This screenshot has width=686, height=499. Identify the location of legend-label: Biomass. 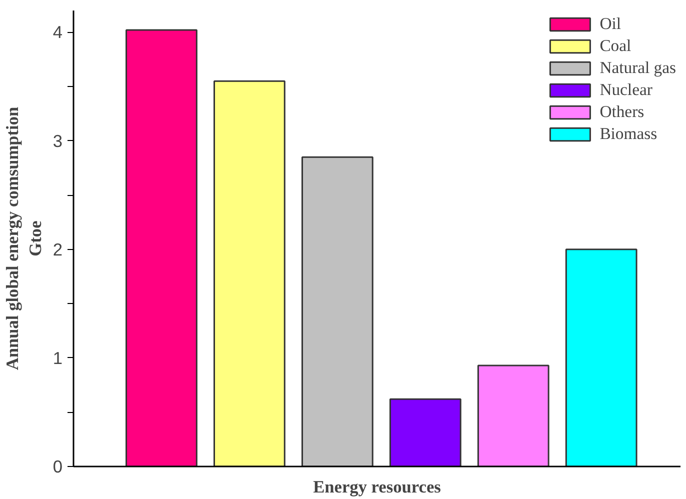
(629, 134).